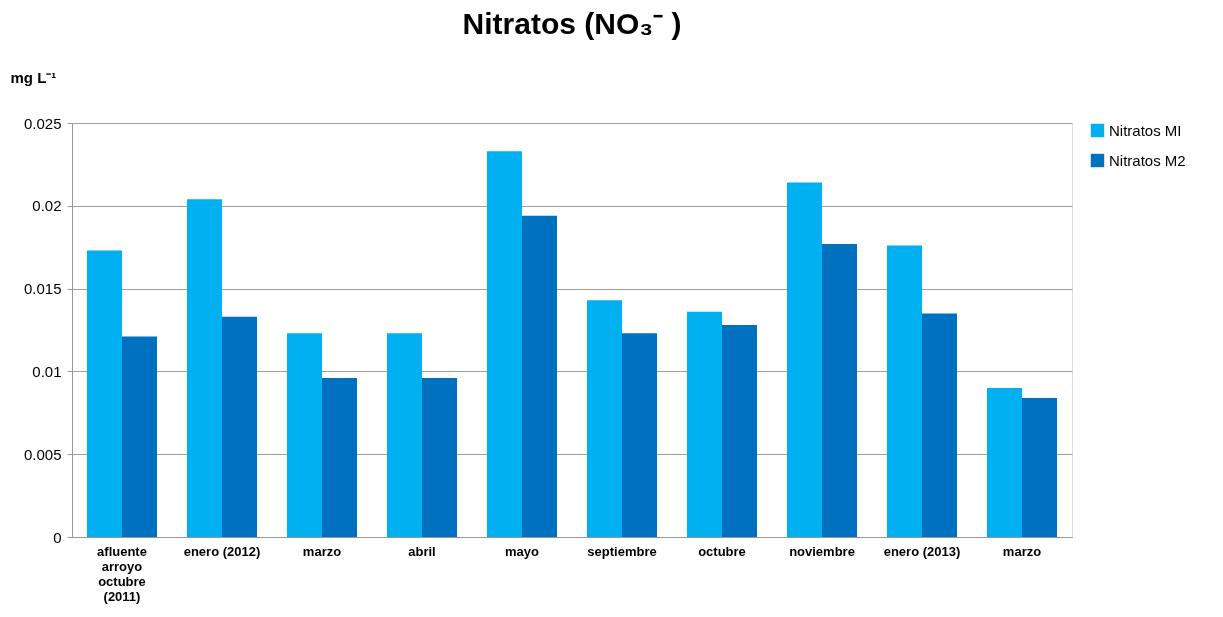  Describe the element at coordinates (422, 551) in the screenshot. I see `x-tick-label: abril` at that location.